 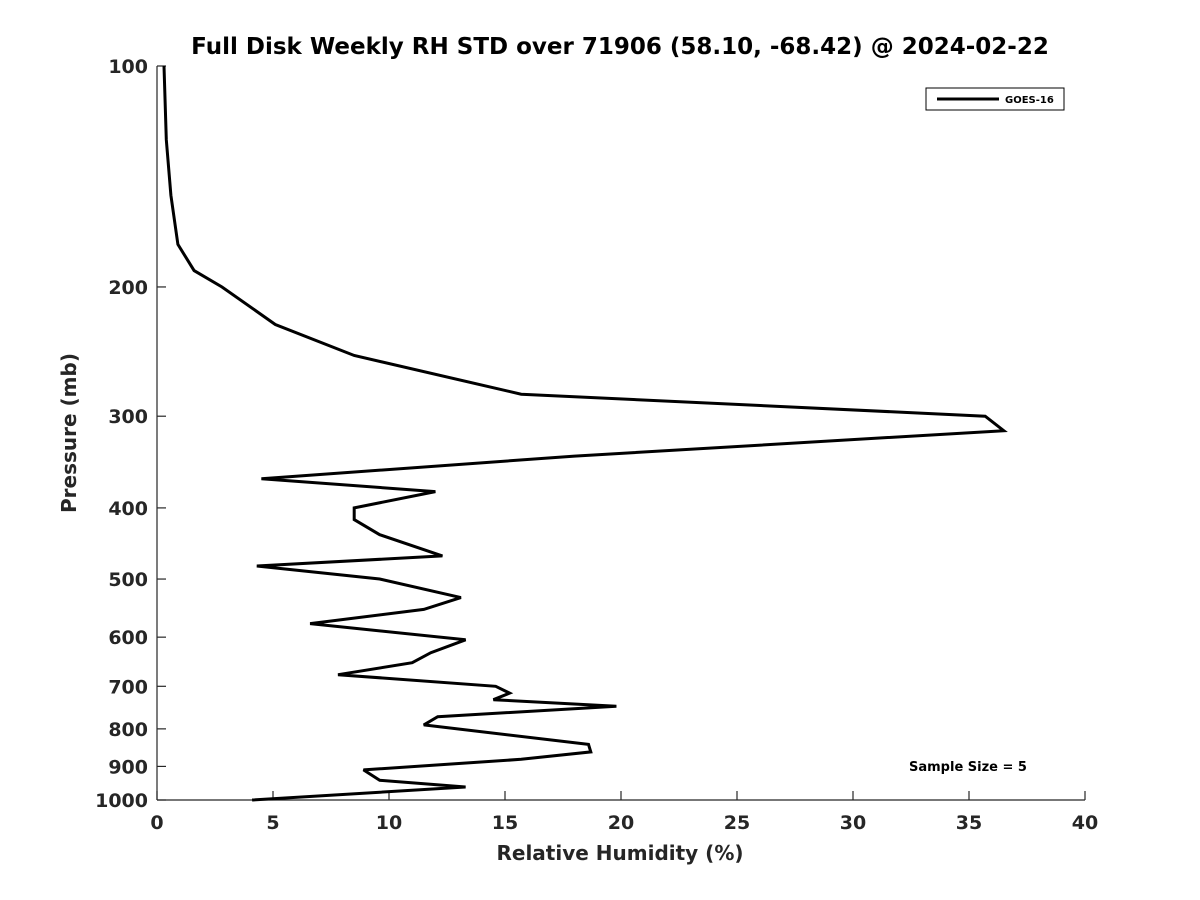 I want to click on x-tick-label: 0, so click(x=156, y=823).